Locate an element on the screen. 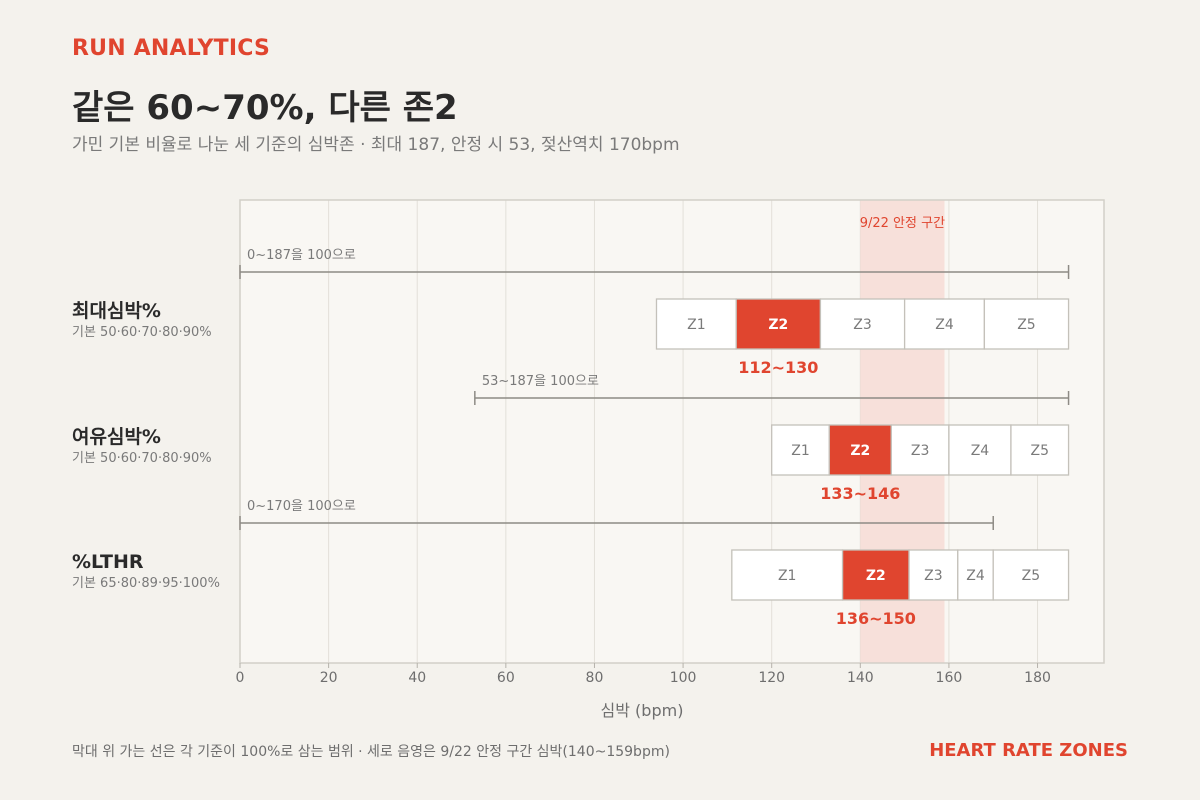  reference-range-label: 0~187을 100으로 is located at coordinates (301, 255).